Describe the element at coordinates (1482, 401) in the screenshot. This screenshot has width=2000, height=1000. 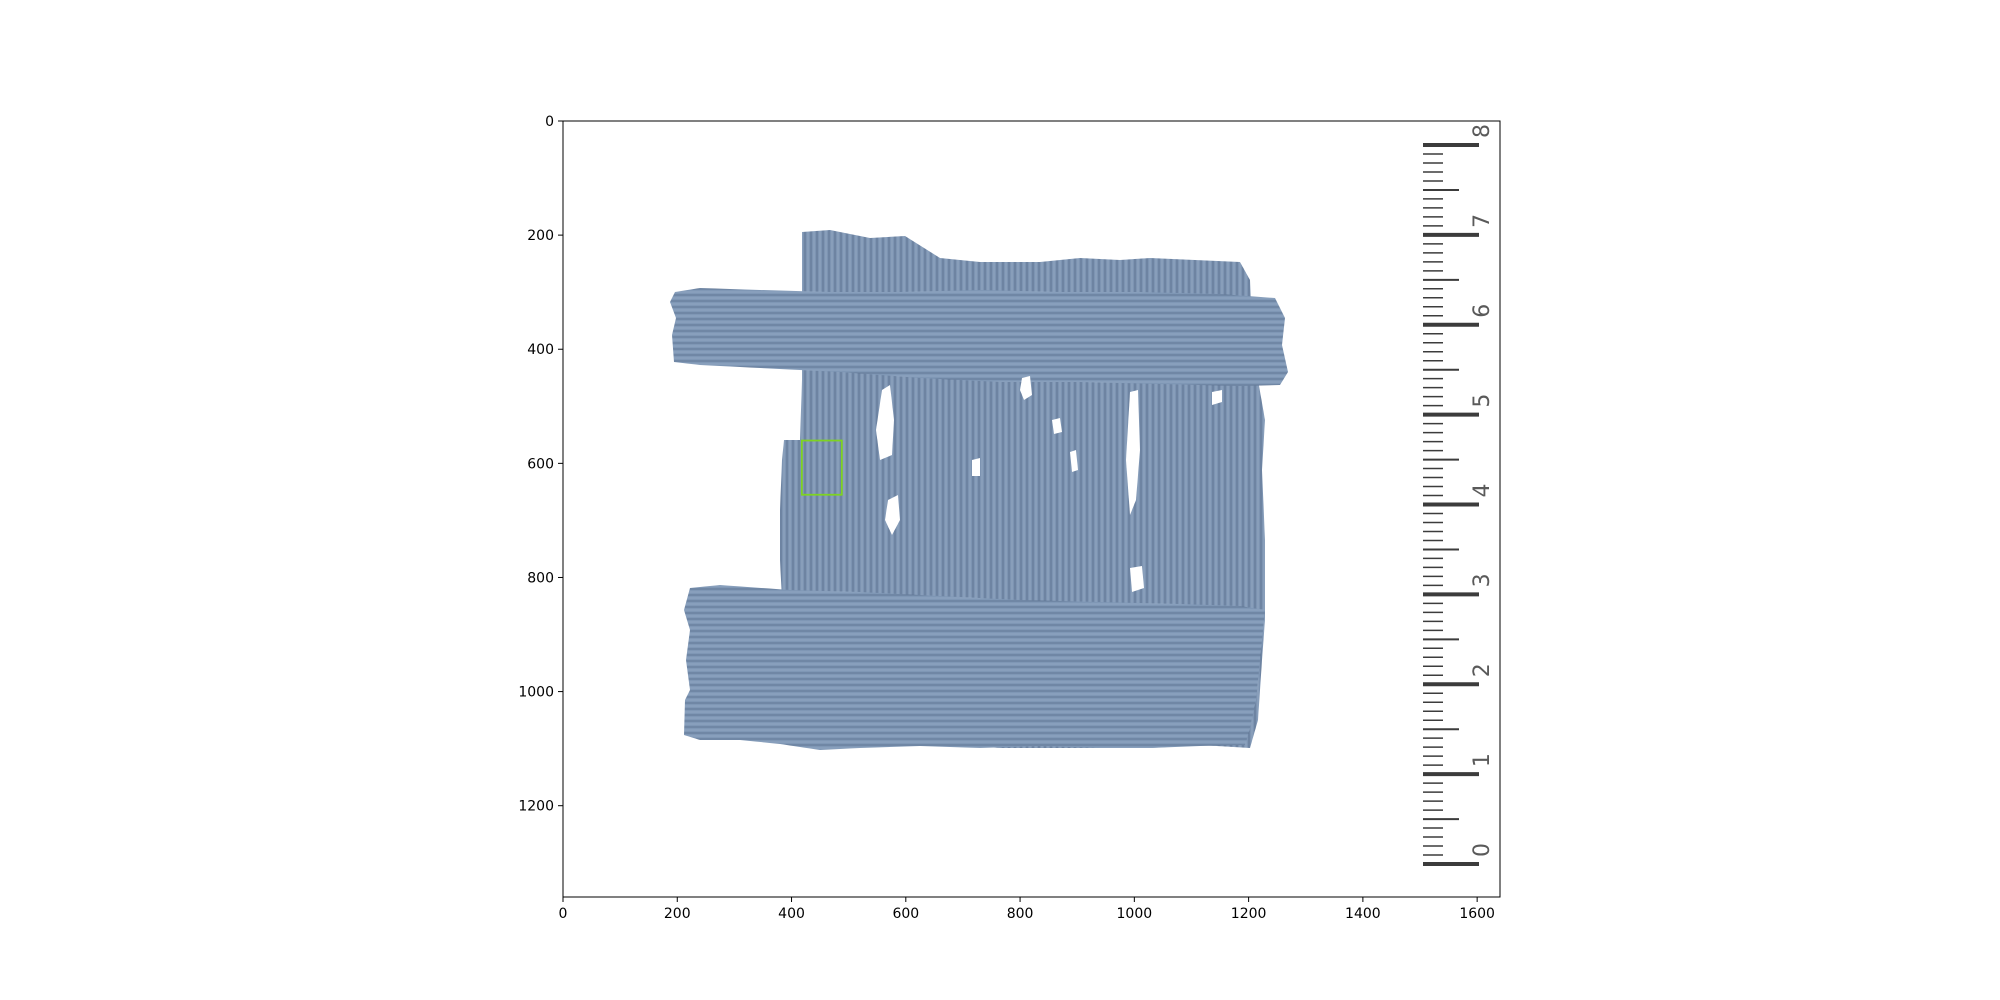
I see `ruler-number: 5` at that location.